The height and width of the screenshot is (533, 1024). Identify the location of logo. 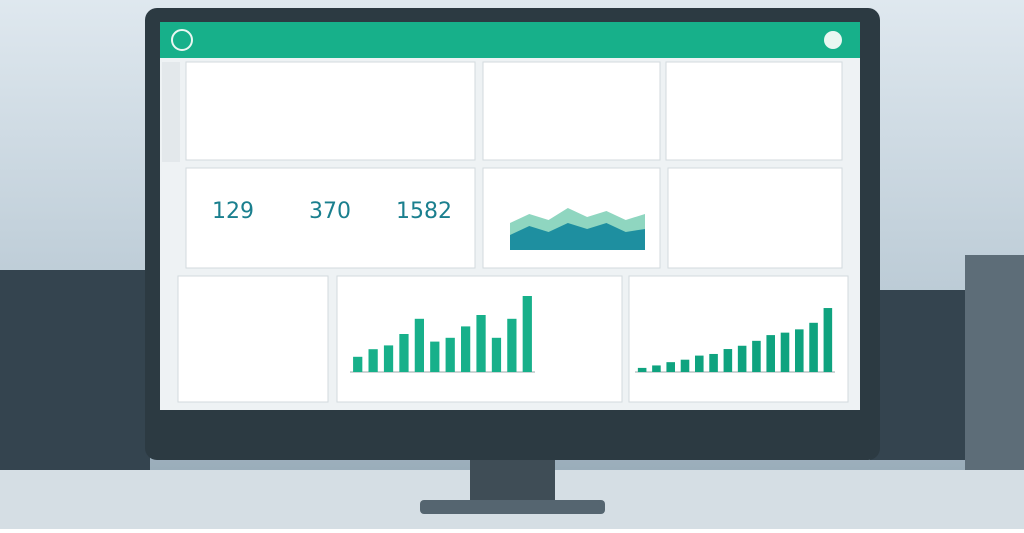
(182, 40).